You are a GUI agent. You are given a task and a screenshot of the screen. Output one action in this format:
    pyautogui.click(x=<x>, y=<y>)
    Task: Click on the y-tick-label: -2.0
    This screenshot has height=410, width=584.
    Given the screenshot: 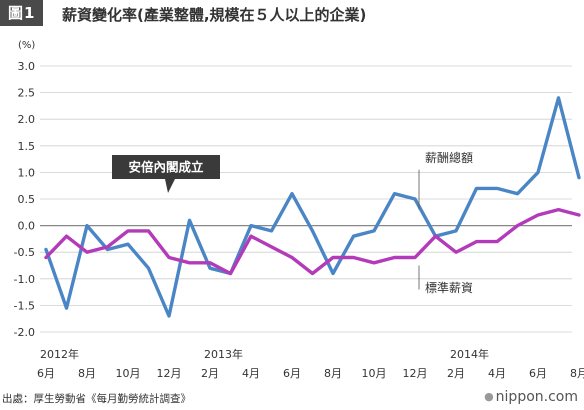 What is the action you would take?
    pyautogui.click(x=24, y=332)
    